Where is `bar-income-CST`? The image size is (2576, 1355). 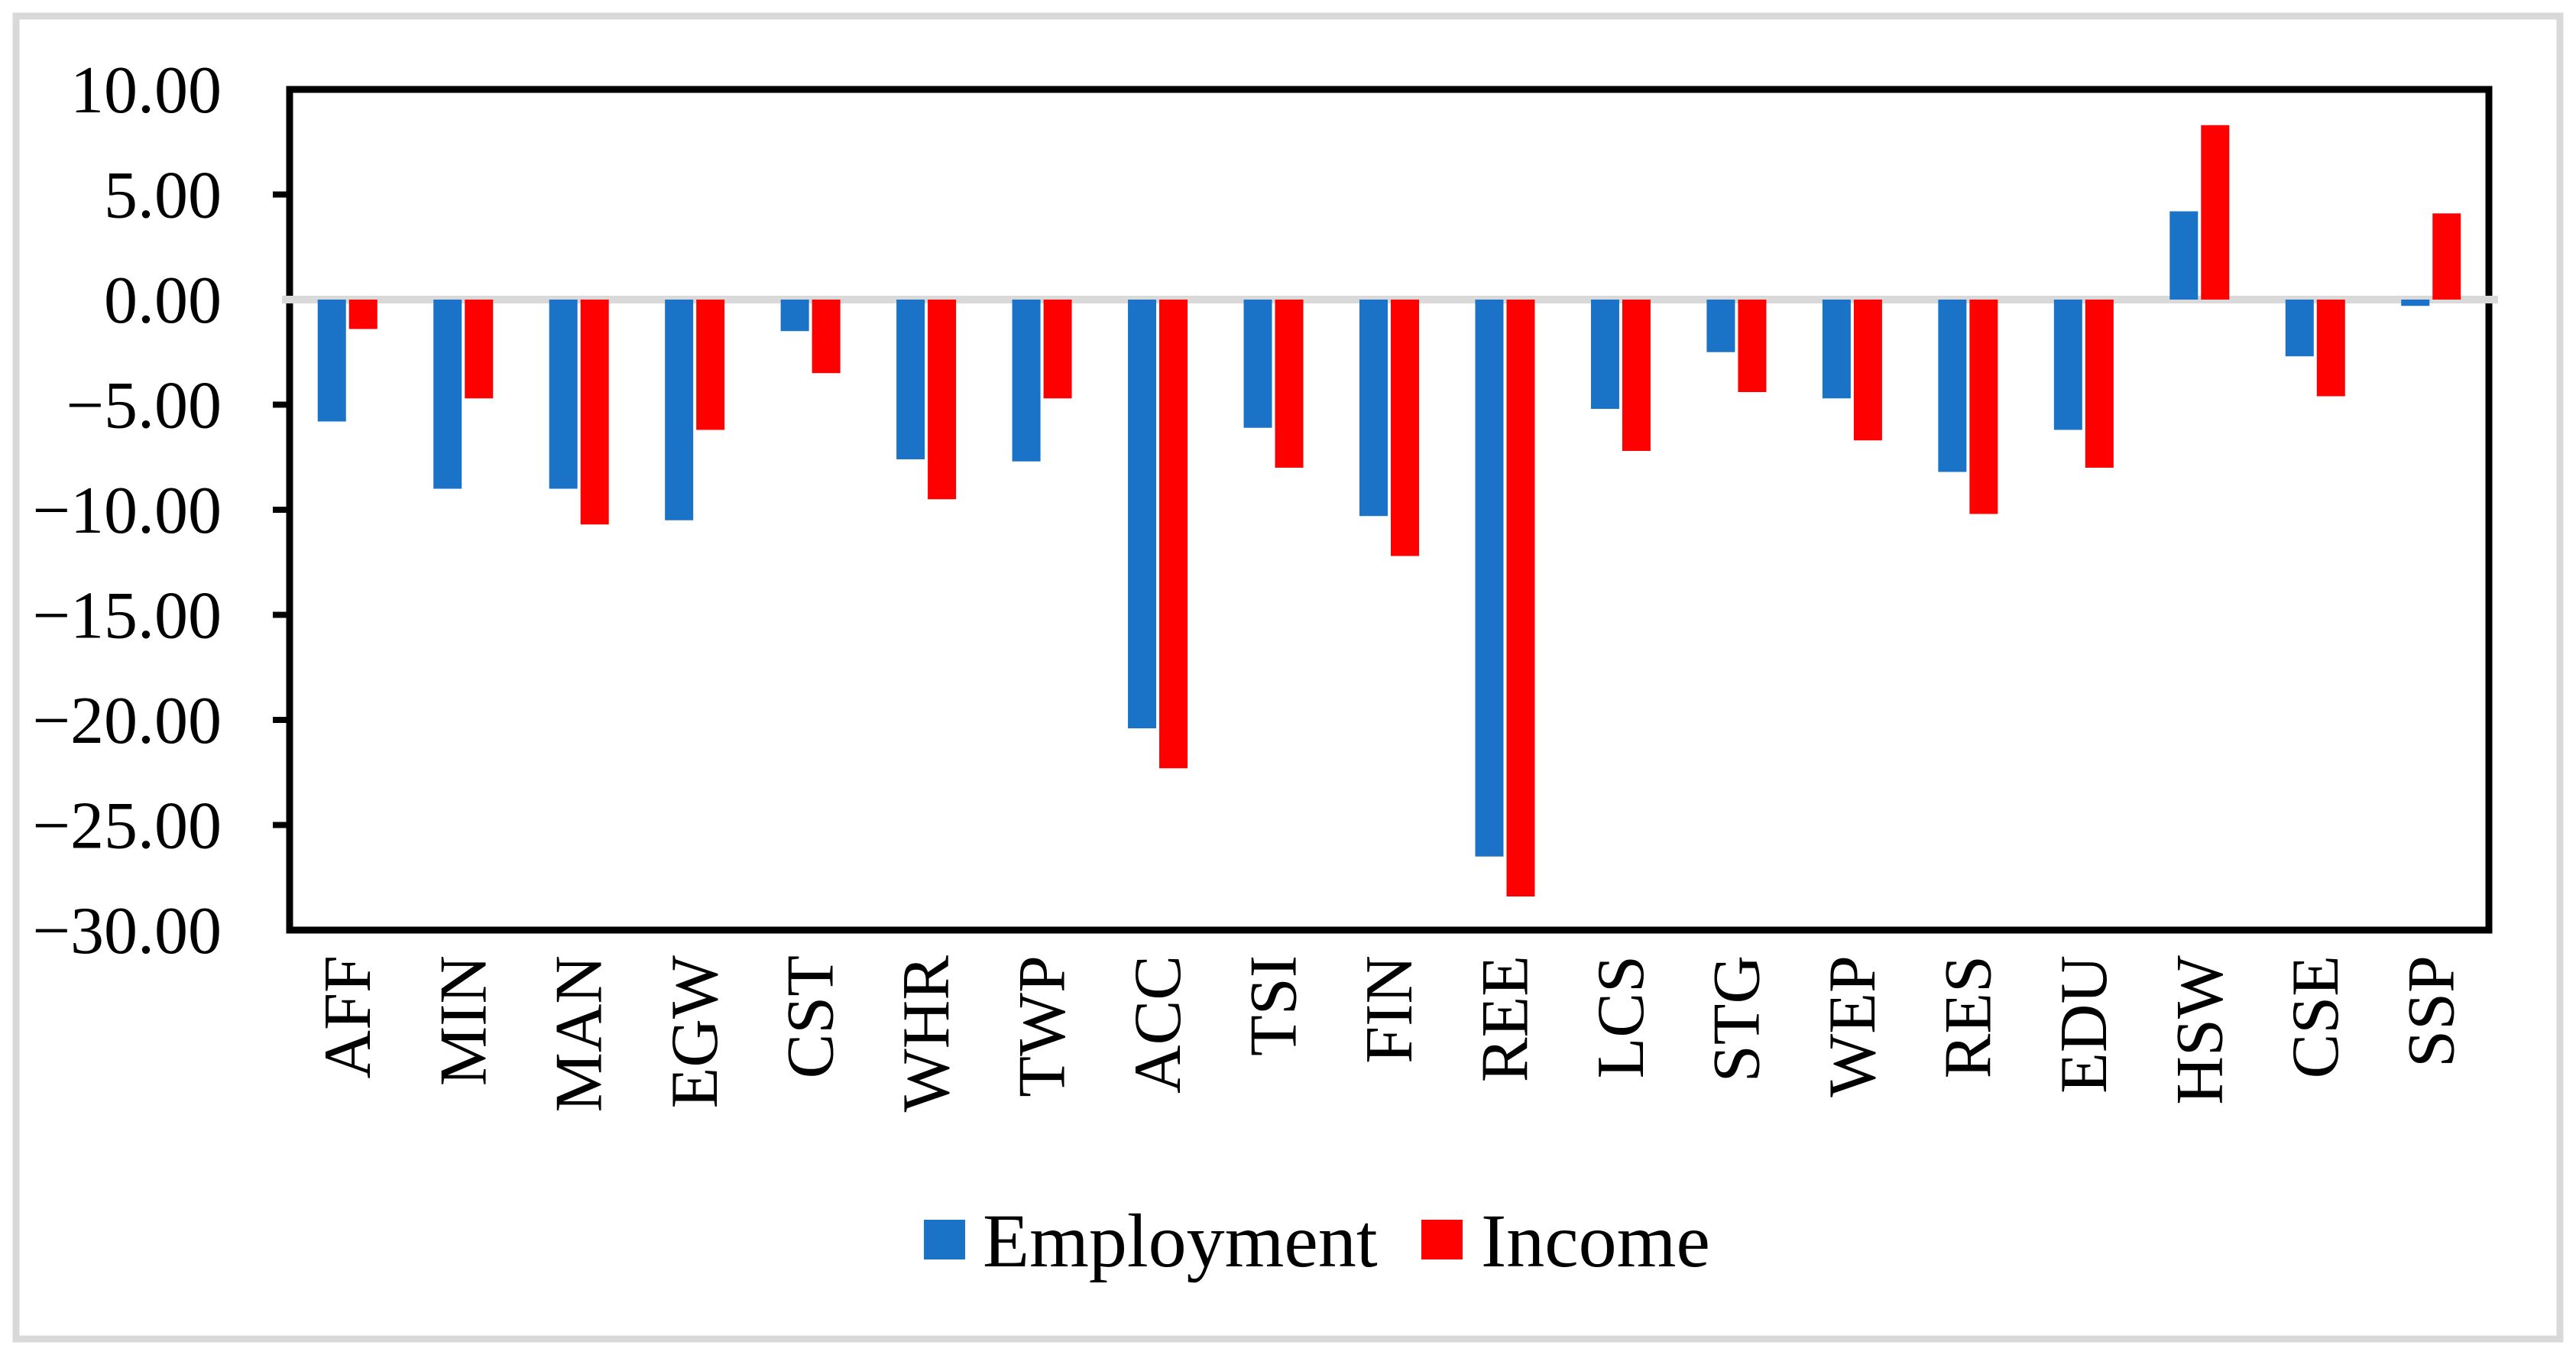
bar-income-CST is located at coordinates (826, 337).